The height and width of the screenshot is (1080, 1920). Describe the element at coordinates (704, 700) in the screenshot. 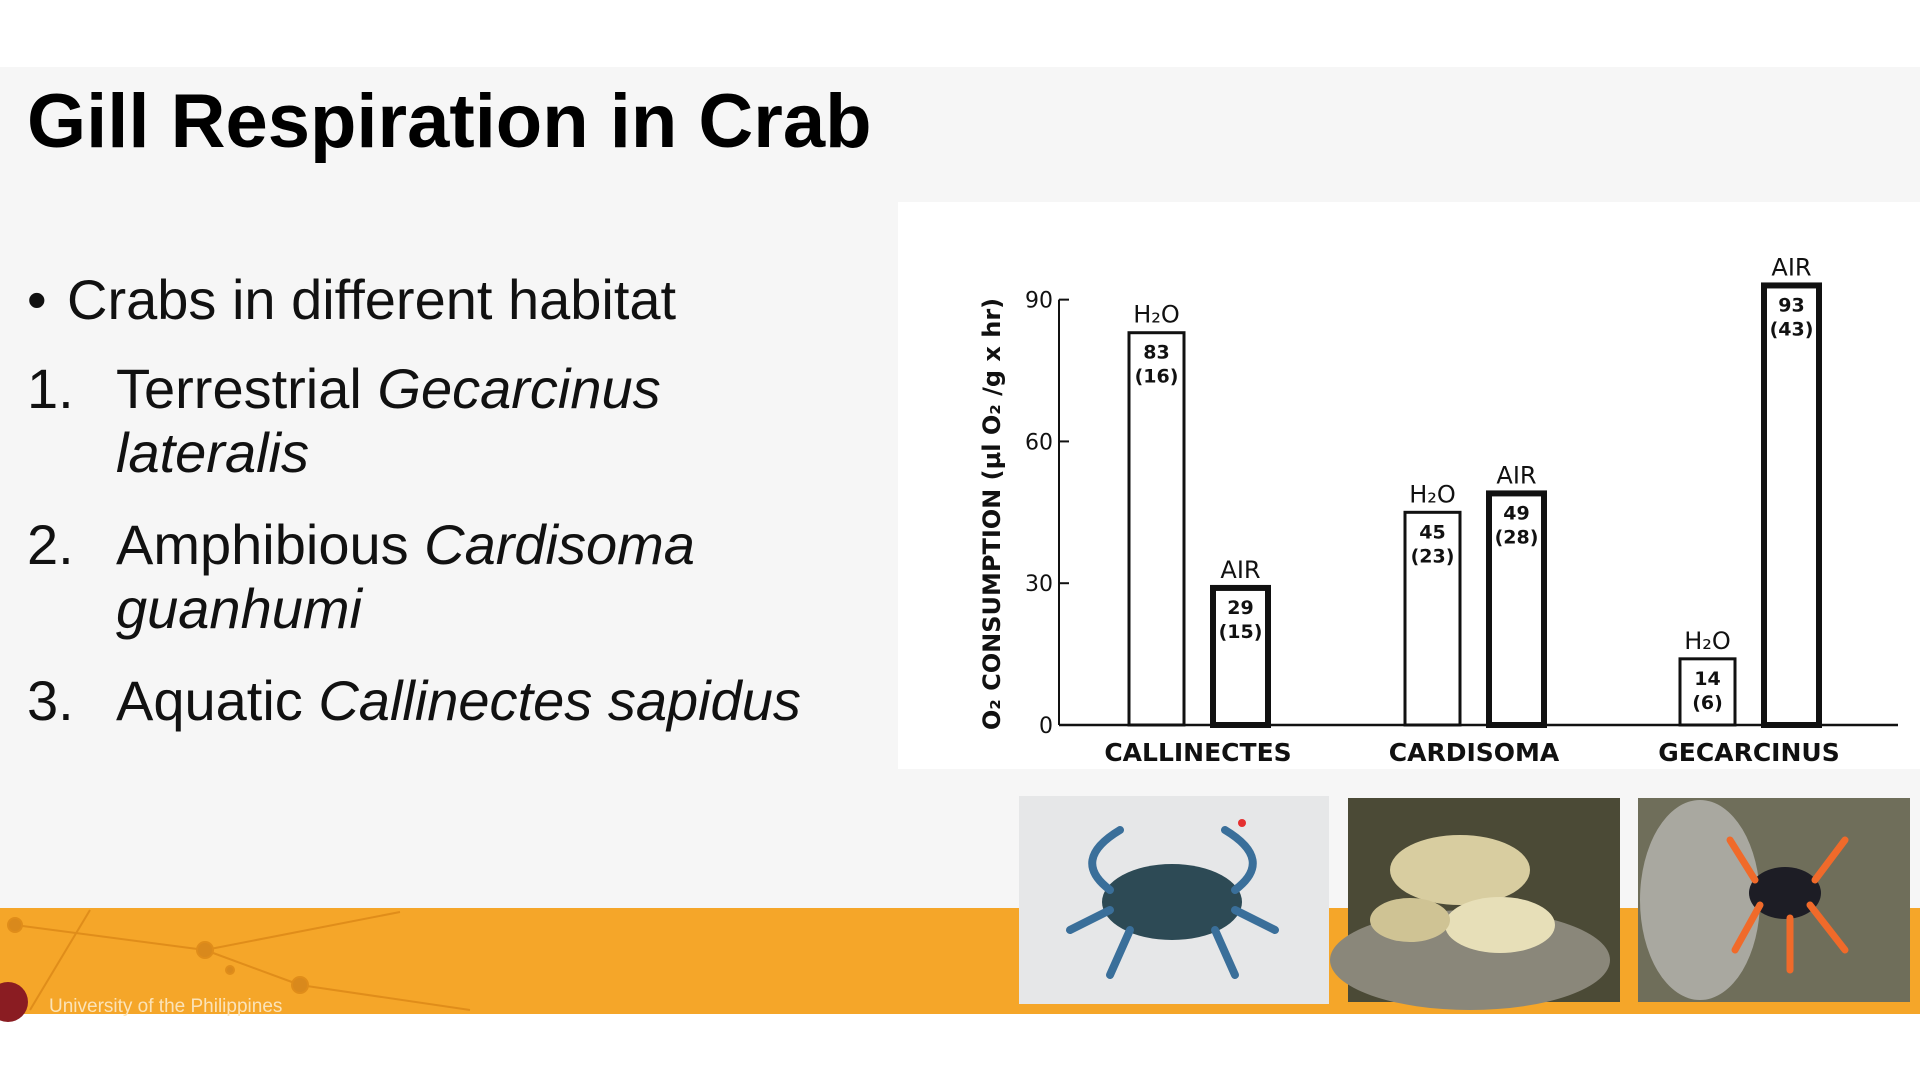

I see `species: sapidus` at that location.